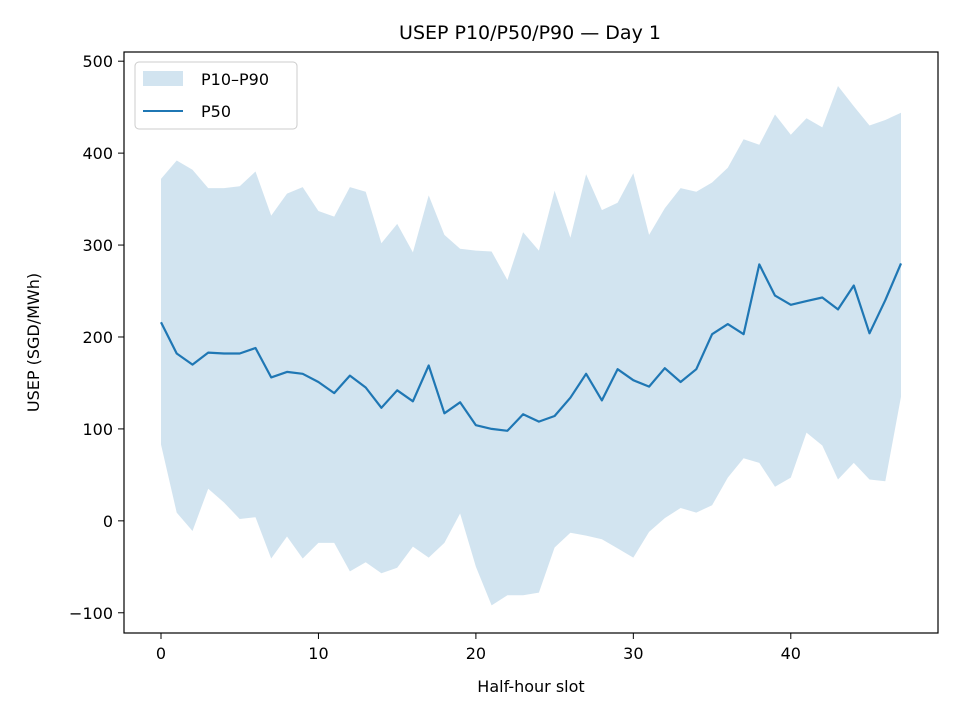 Image resolution: width=960 pixels, height=720 pixels. Describe the element at coordinates (530, 33) in the screenshot. I see `chart-title: USEP P10/P50/P90 — Day 1` at that location.